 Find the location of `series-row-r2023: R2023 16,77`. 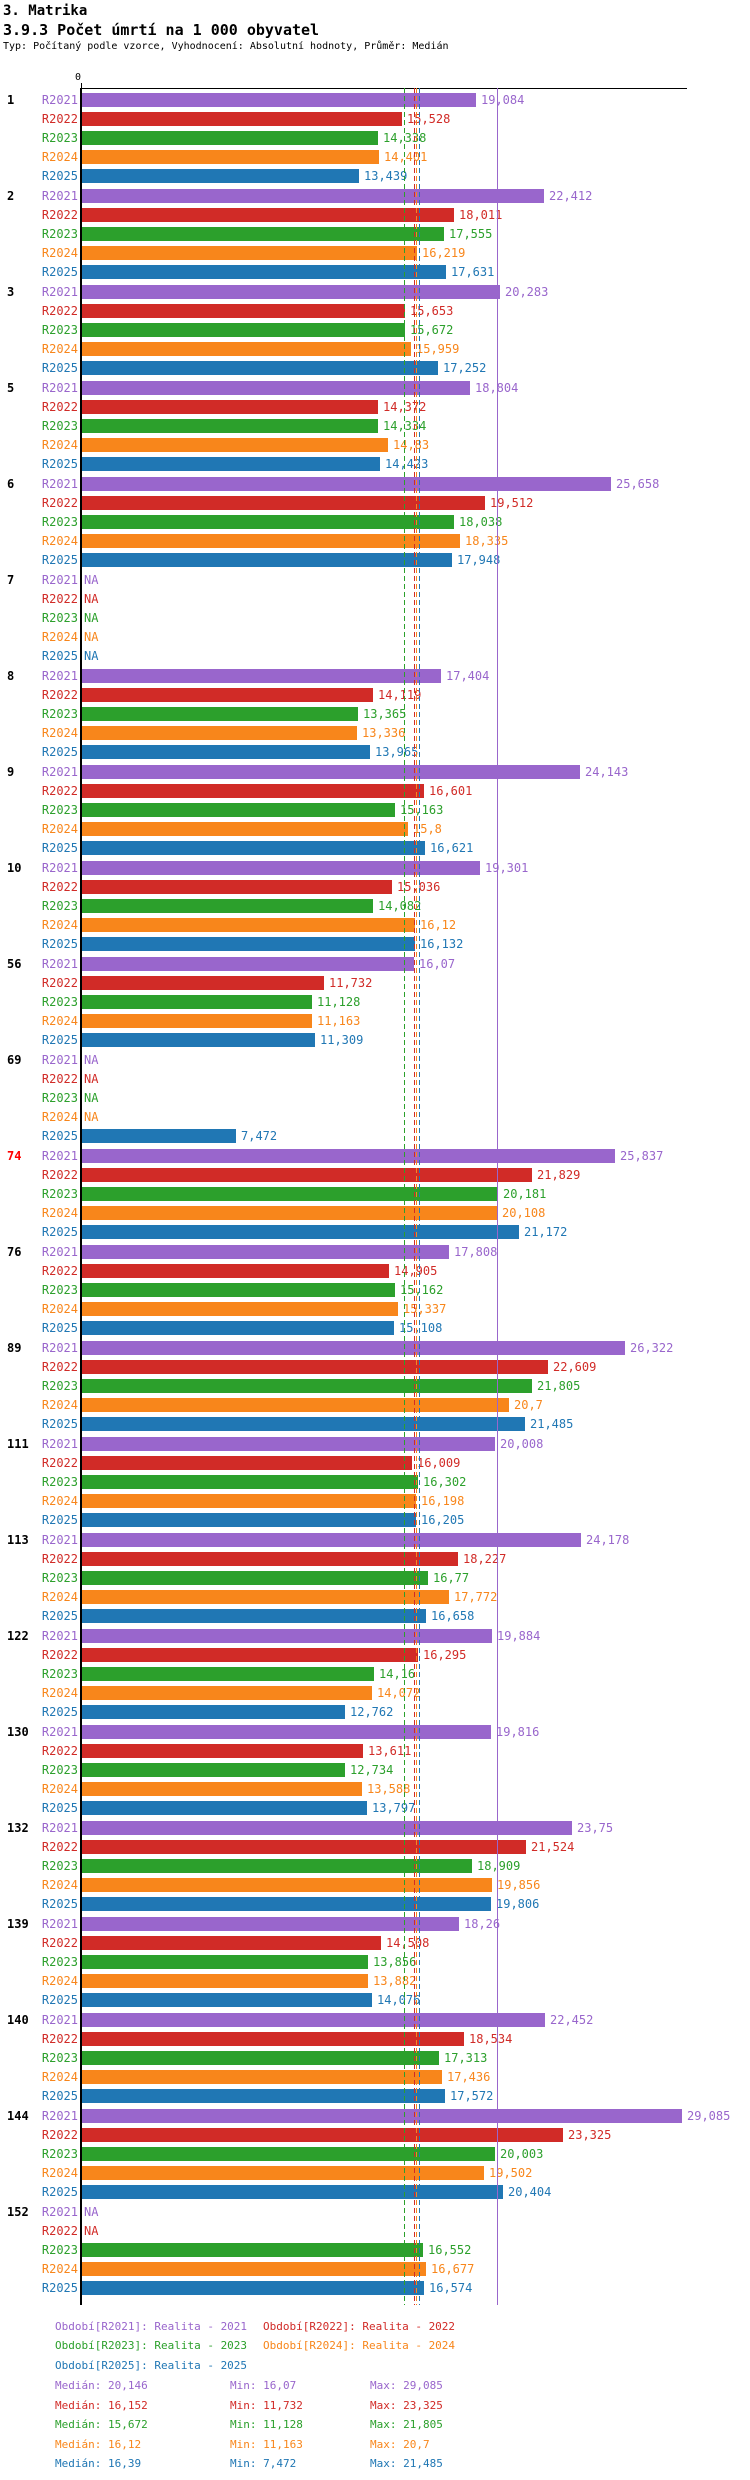

series-row-r2023: R2023 16,77 is located at coordinates (375, 1578).